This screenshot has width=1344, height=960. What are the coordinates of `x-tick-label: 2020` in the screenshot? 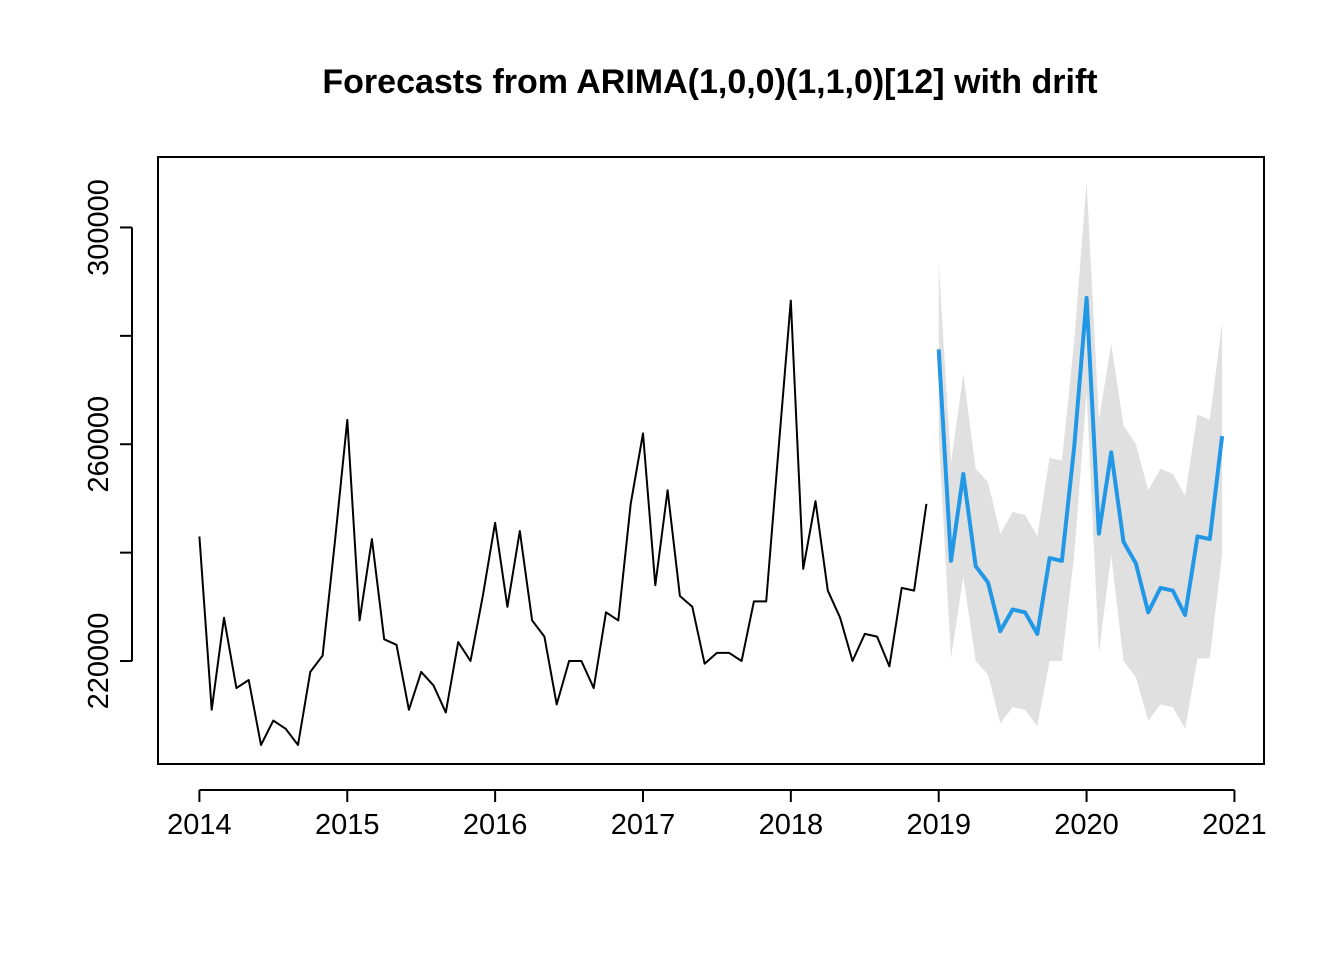 It's located at (1086, 825).